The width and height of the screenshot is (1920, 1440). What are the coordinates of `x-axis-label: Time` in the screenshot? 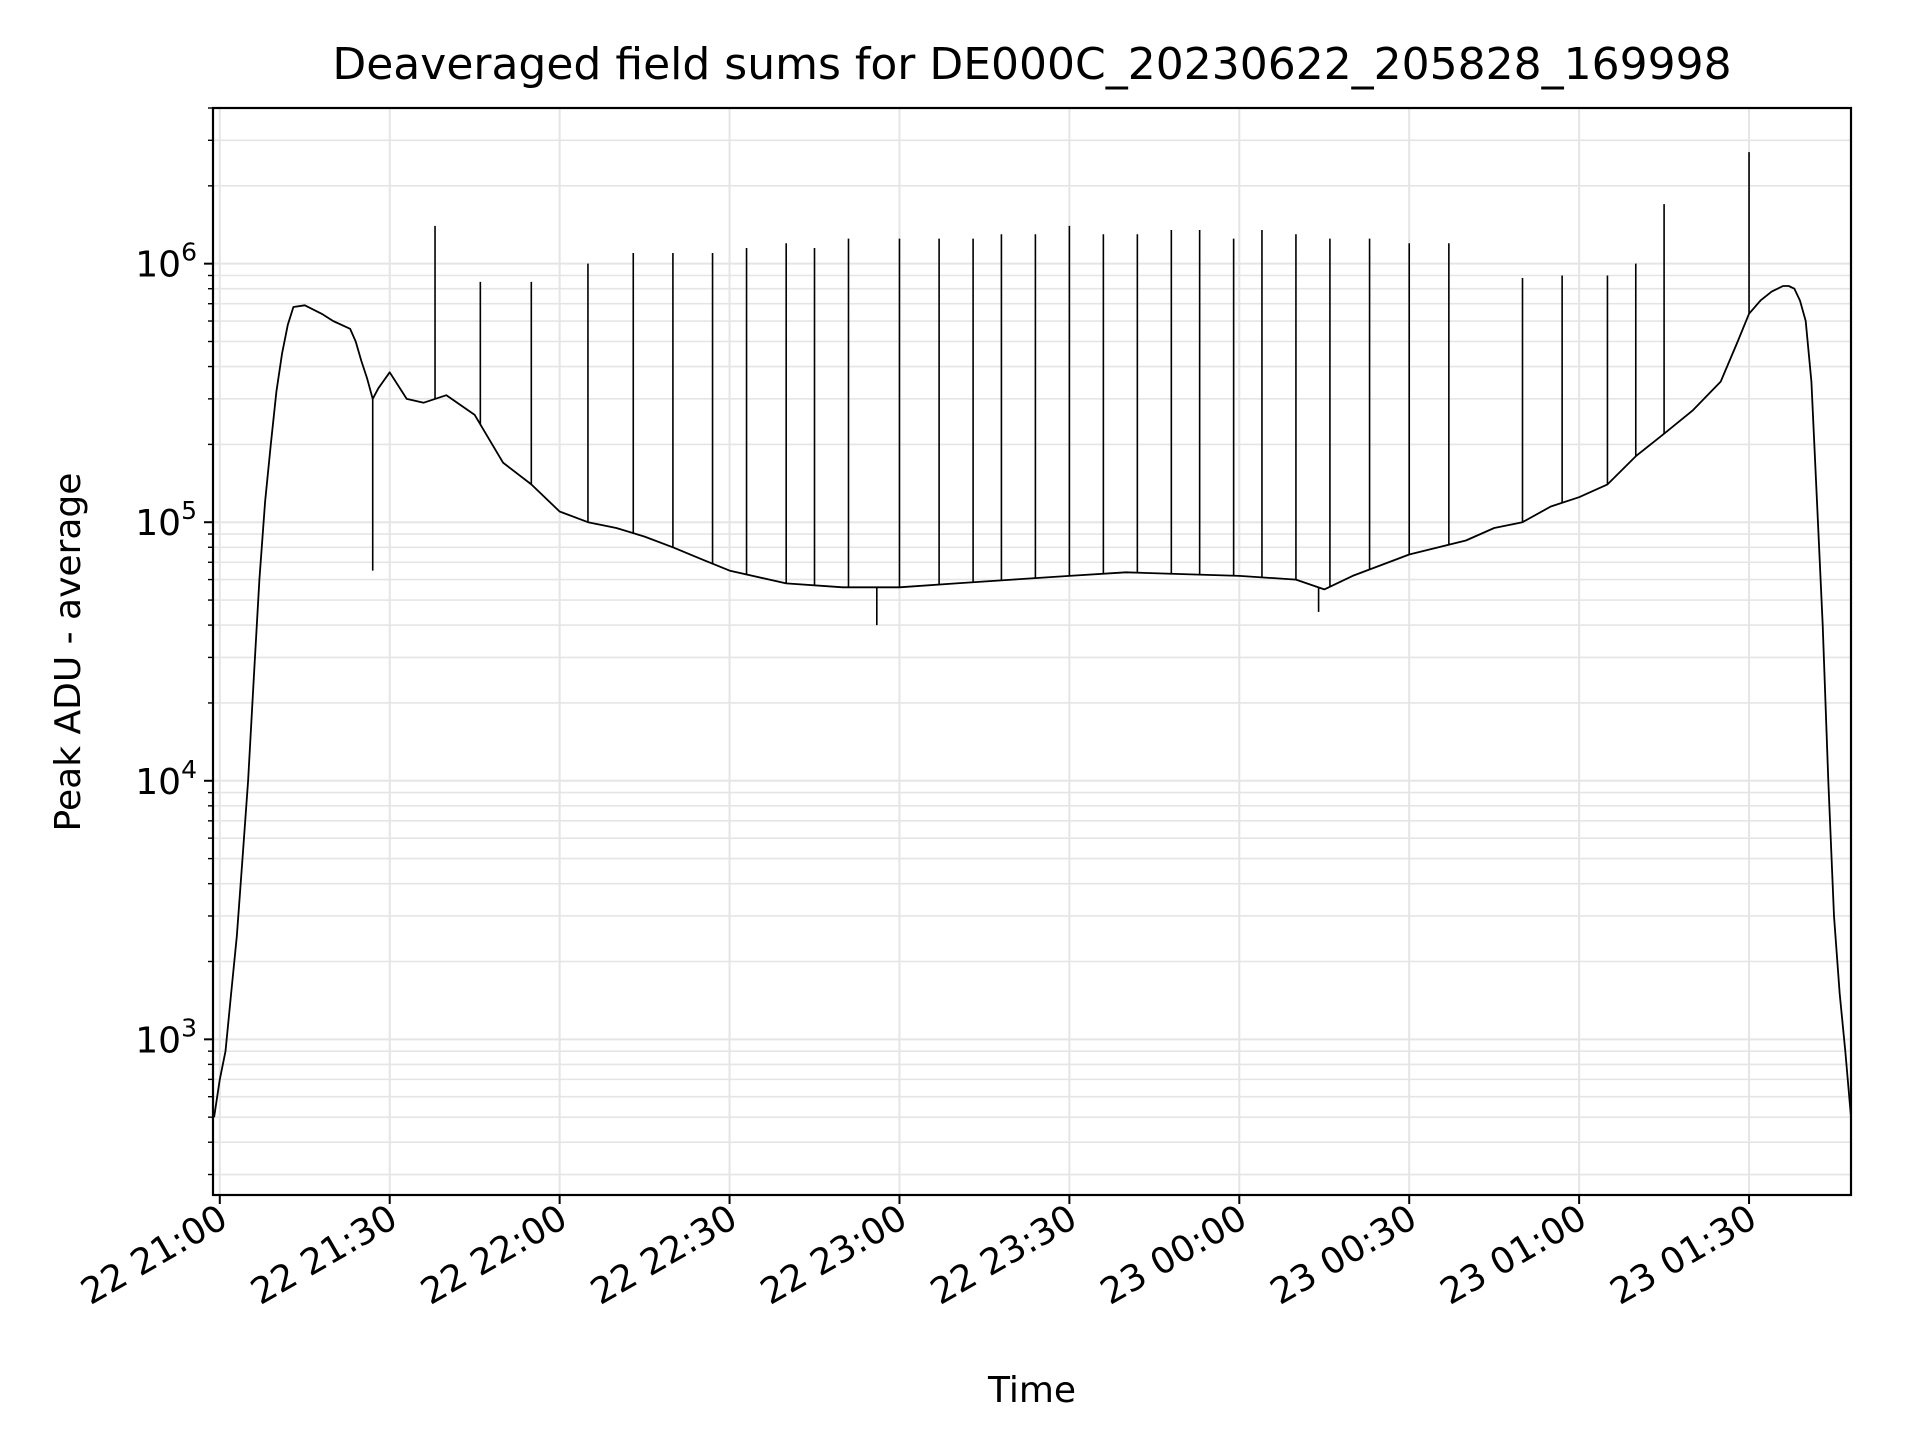 It's located at (1031, 1390).